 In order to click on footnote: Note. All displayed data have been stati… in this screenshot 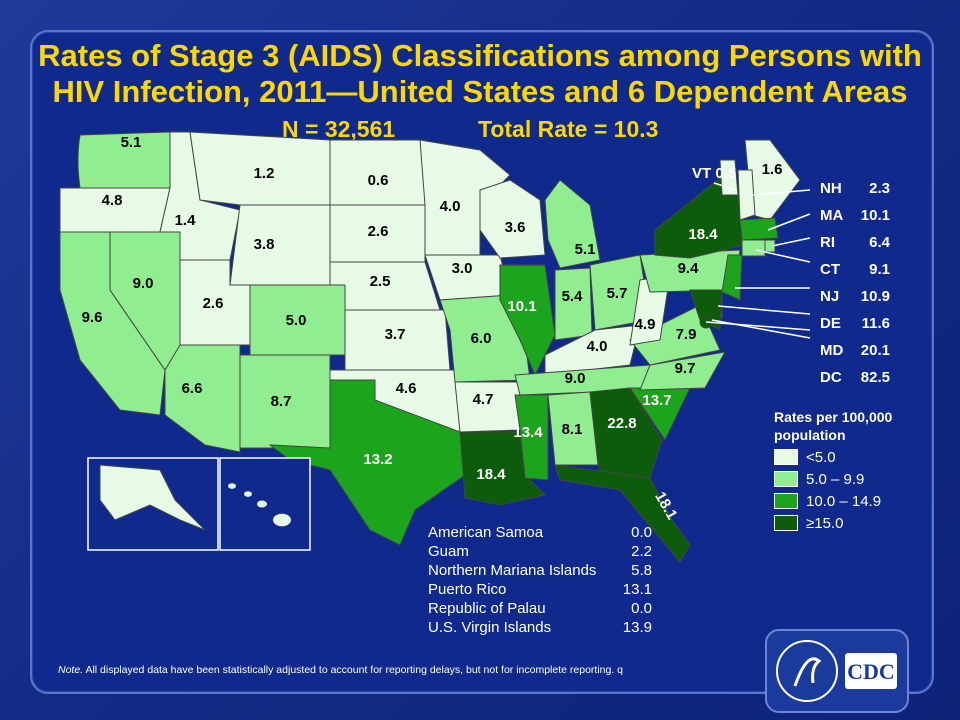, I will do `click(341, 670)`.